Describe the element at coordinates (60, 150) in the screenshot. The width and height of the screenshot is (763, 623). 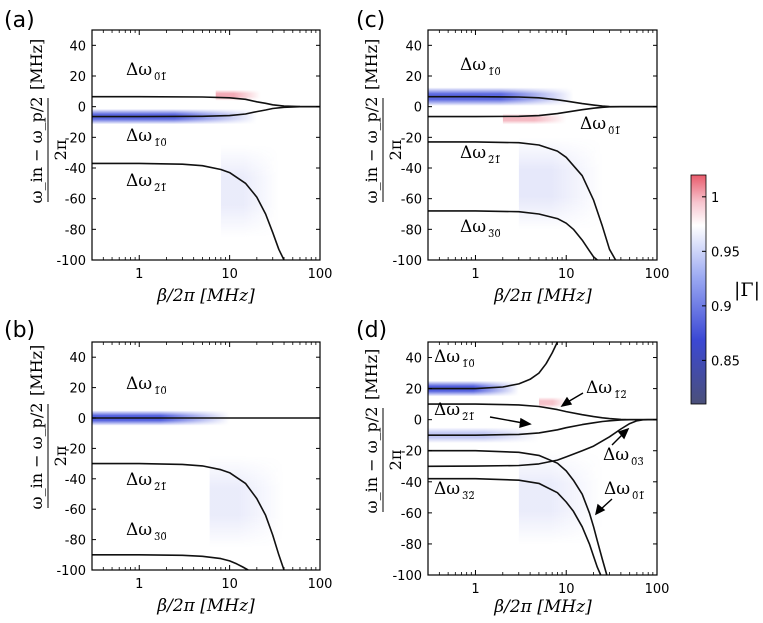
I see `y-axis-denominator-a: 2π` at that location.